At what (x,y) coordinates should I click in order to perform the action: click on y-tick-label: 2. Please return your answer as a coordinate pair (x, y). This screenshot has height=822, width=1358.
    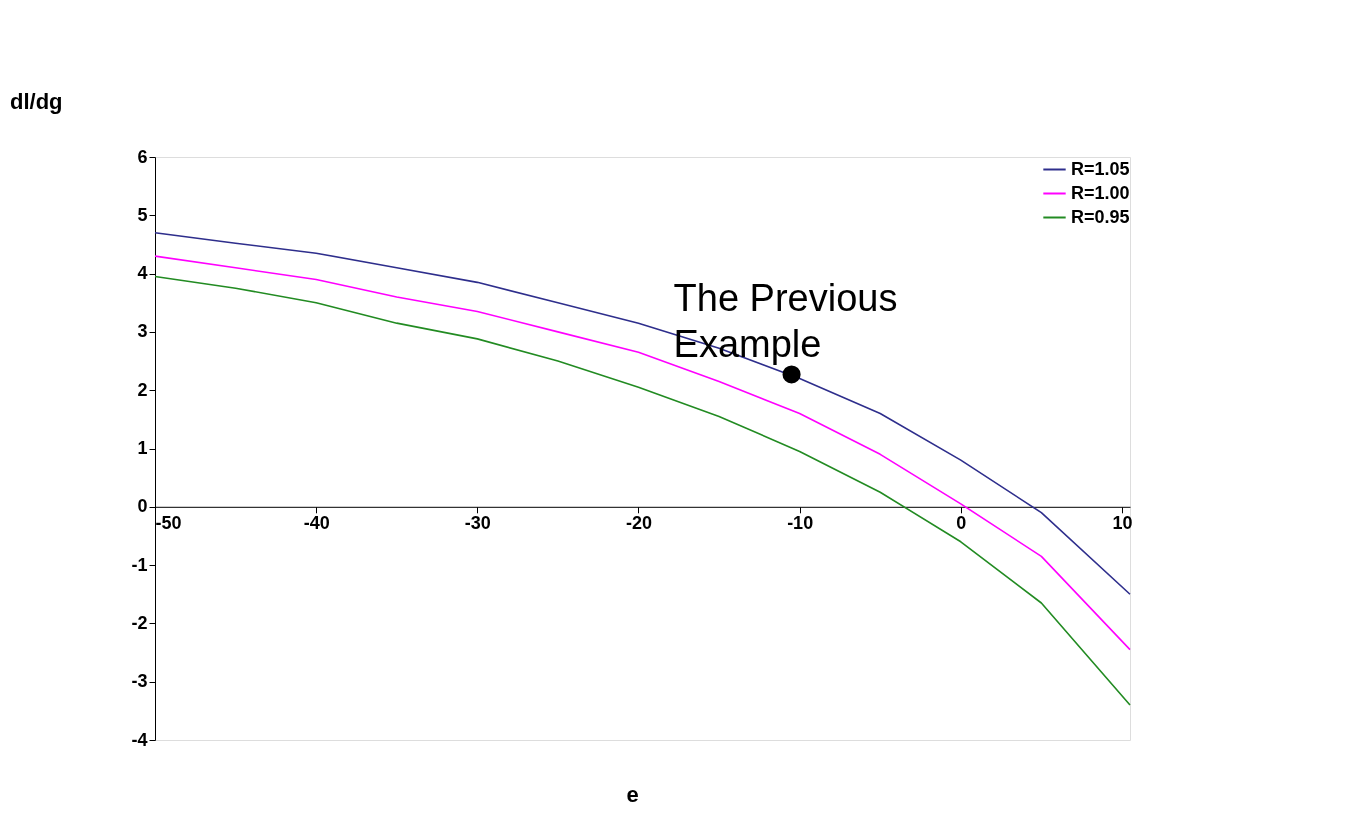
    Looking at the image, I should click on (142, 389).